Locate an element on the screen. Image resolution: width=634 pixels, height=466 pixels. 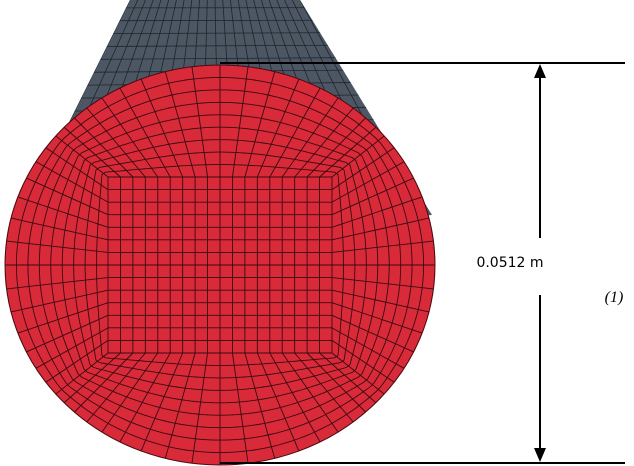
cylinder-mesh-line is located at coordinates (220, 20).